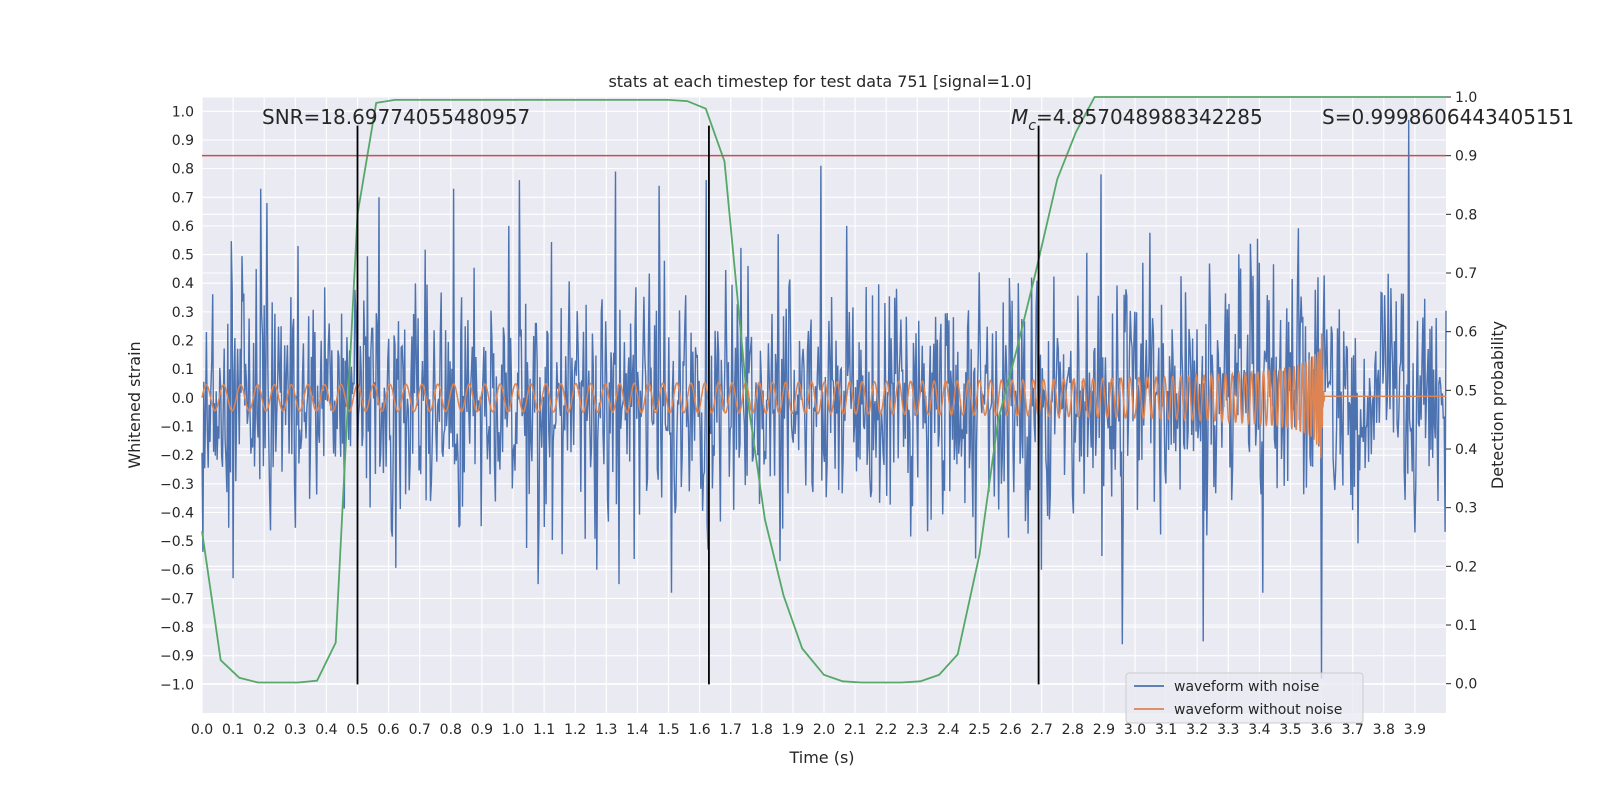 The height and width of the screenshot is (800, 1600). What do you see at coordinates (134, 404) in the screenshot?
I see `y-axis-label: Whitened strain` at bounding box center [134, 404].